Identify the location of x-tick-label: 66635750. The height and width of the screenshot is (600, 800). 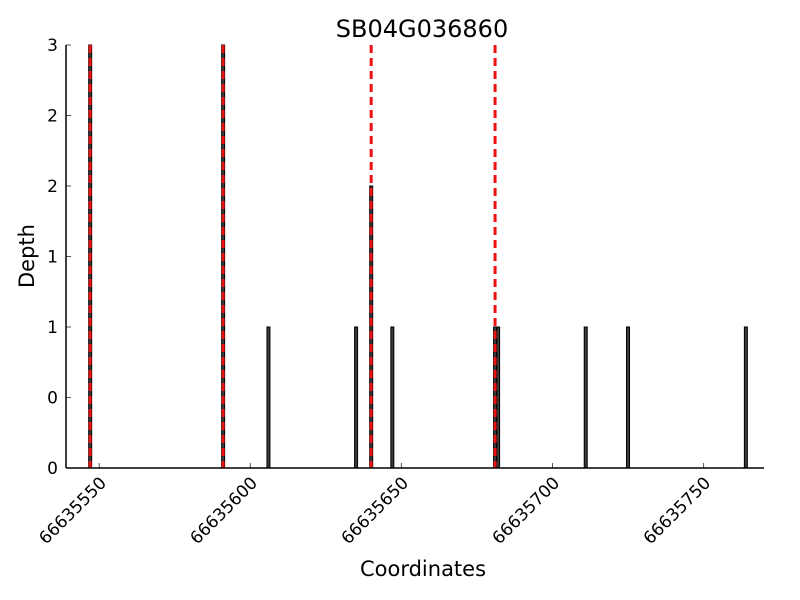
(677, 510).